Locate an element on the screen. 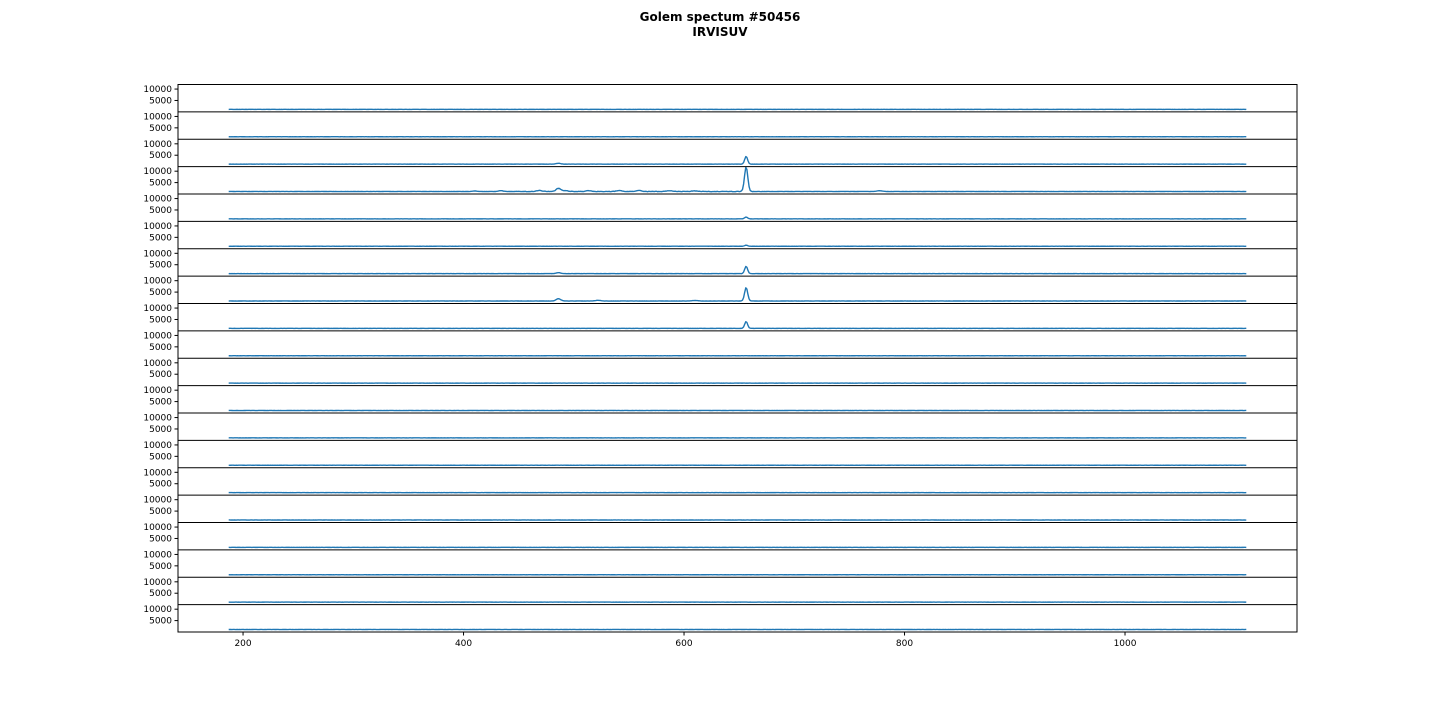 The width and height of the screenshot is (1440, 720). chart-title: Golem spectum #50456 is located at coordinates (720, 17).